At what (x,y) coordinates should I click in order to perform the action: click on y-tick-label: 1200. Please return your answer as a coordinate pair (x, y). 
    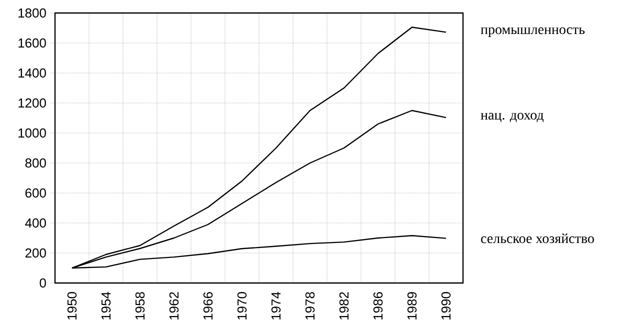
    Looking at the image, I should click on (32, 103).